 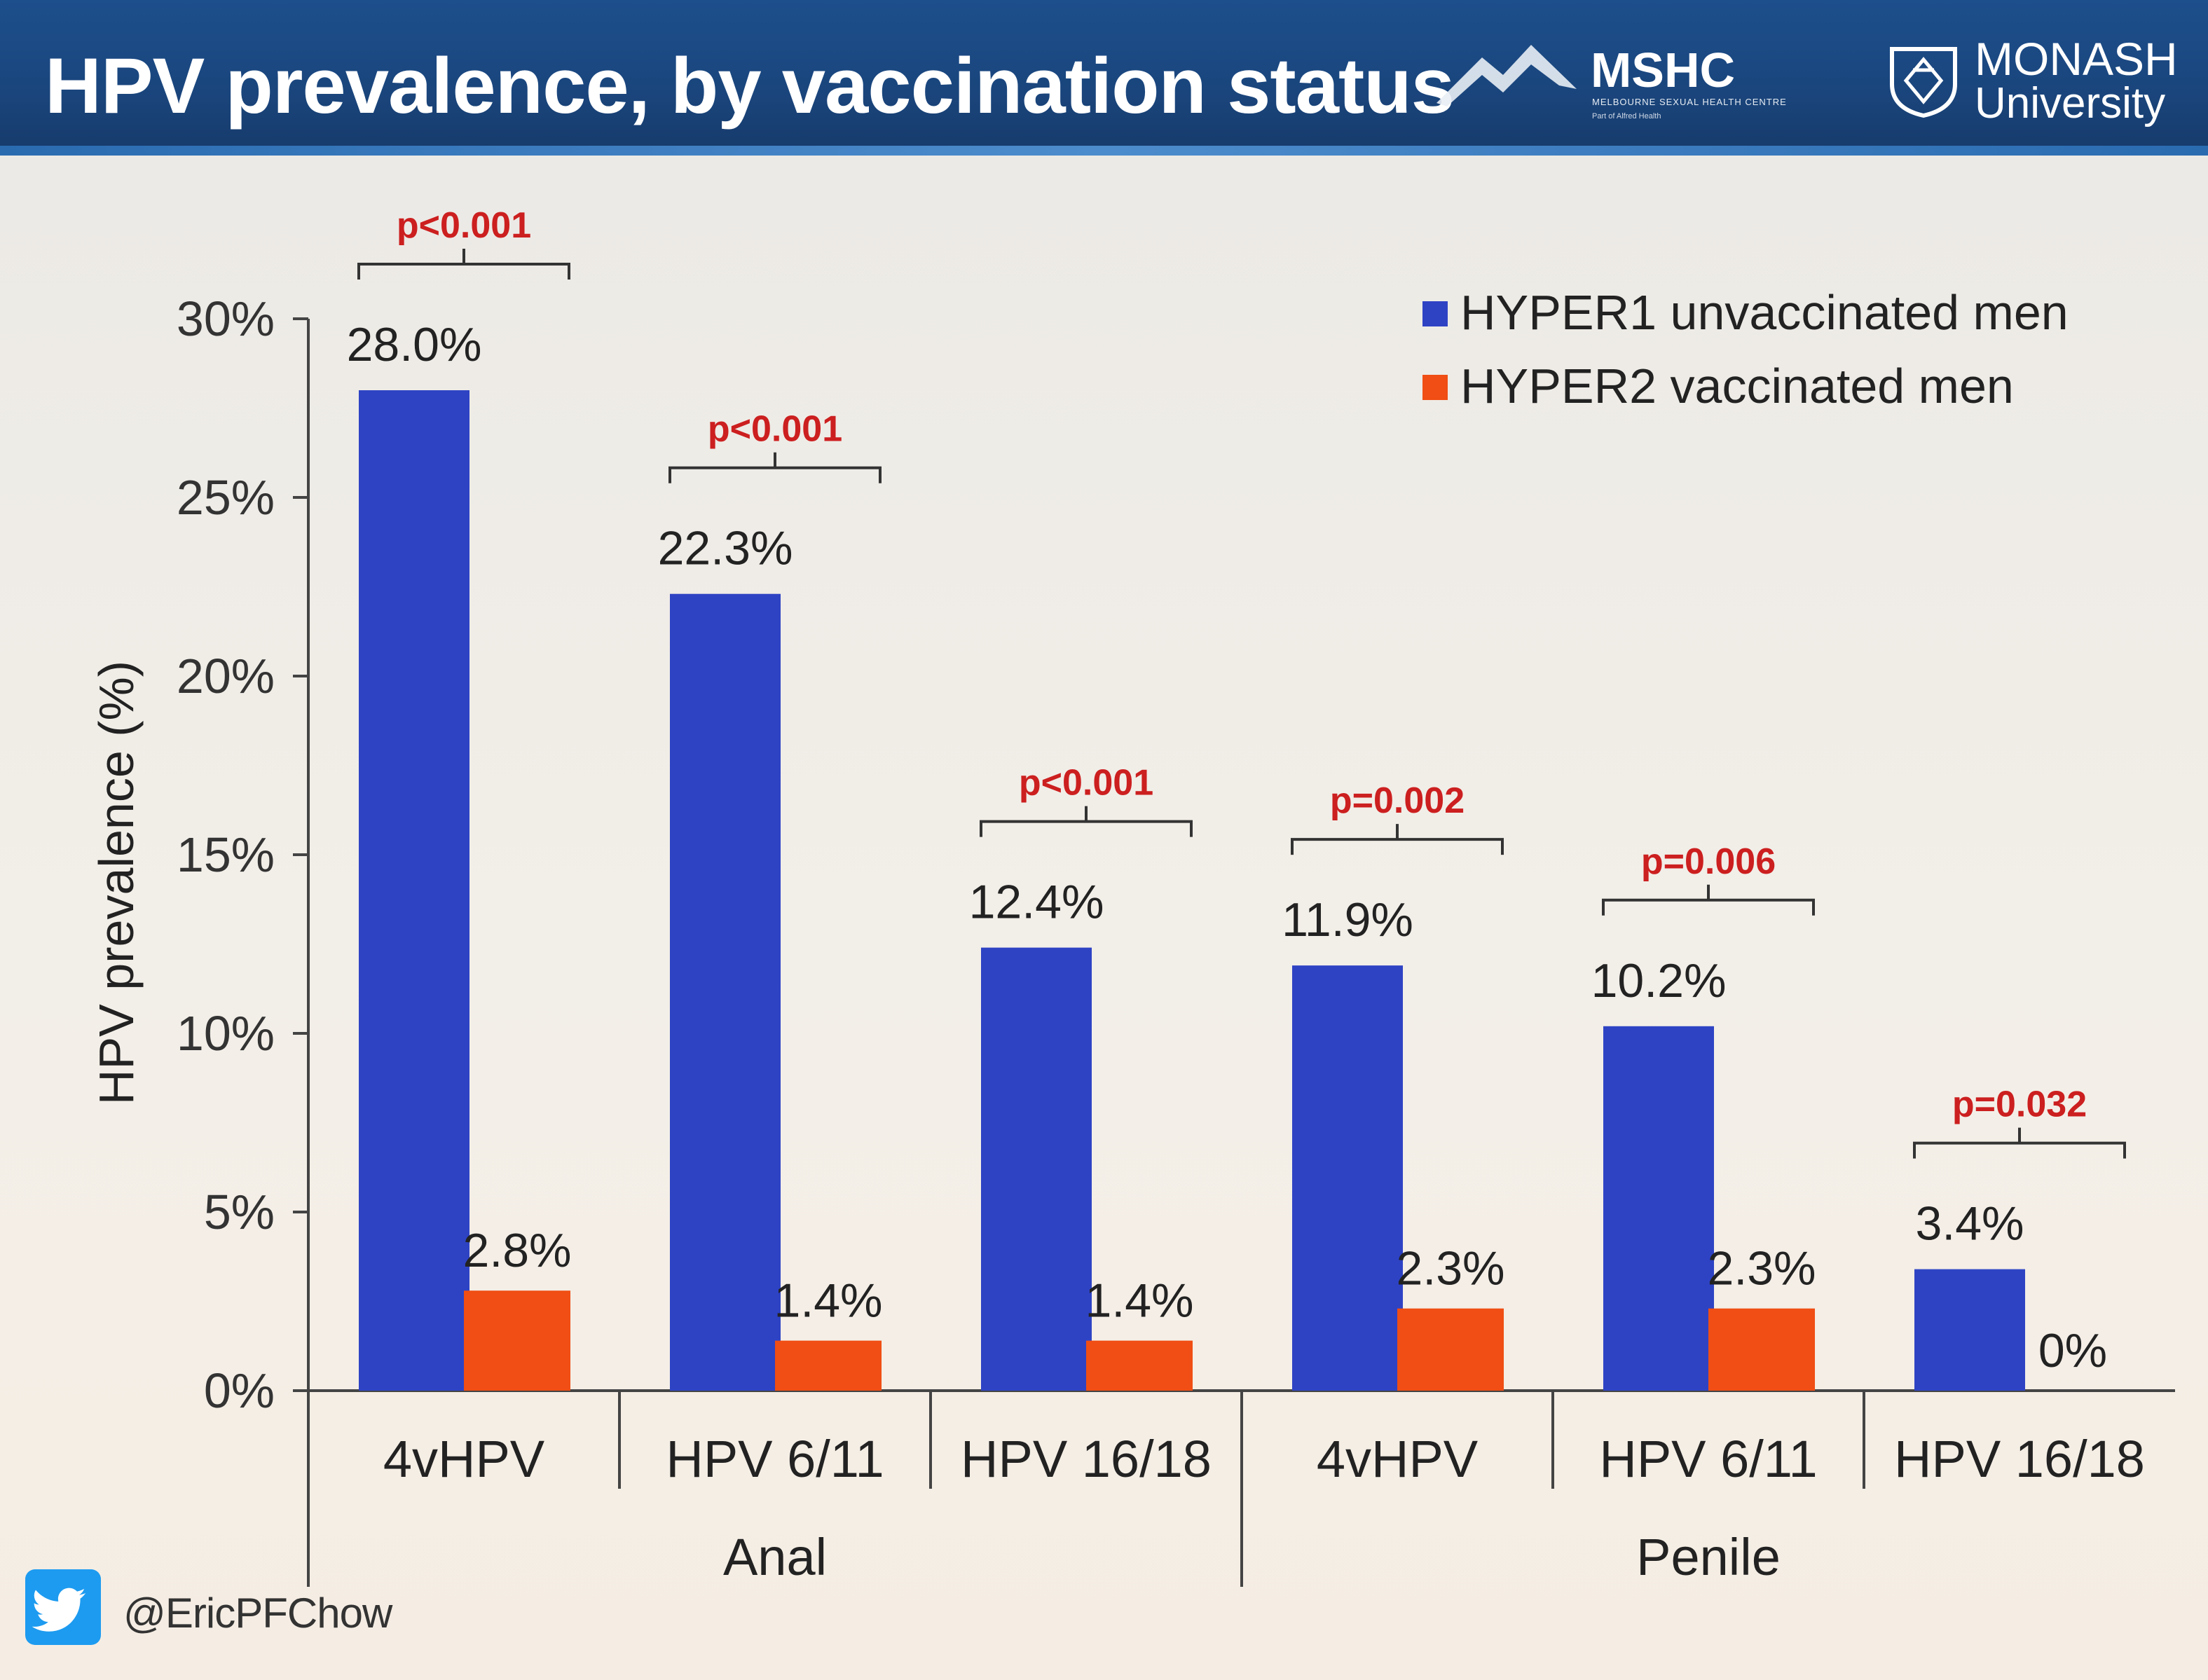 What do you see at coordinates (1708, 1557) in the screenshot?
I see `group-label: Penile` at bounding box center [1708, 1557].